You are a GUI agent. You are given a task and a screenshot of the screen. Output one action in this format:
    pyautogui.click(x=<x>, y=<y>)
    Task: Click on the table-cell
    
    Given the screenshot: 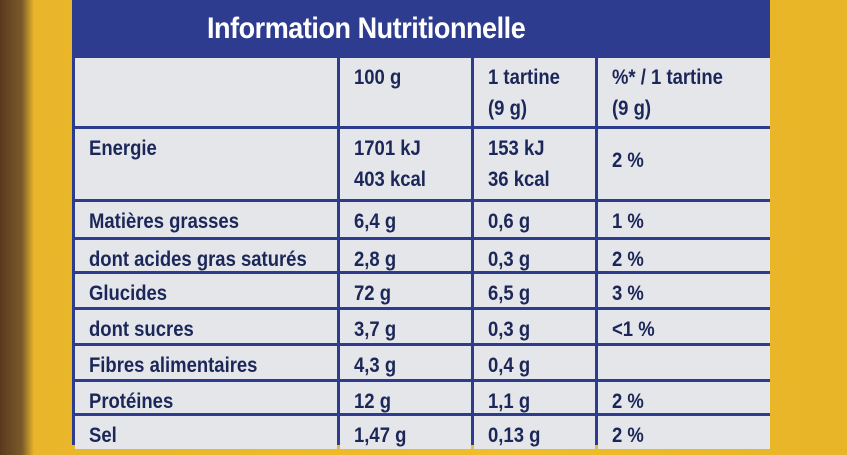 What is the action you would take?
    pyautogui.click(x=684, y=362)
    